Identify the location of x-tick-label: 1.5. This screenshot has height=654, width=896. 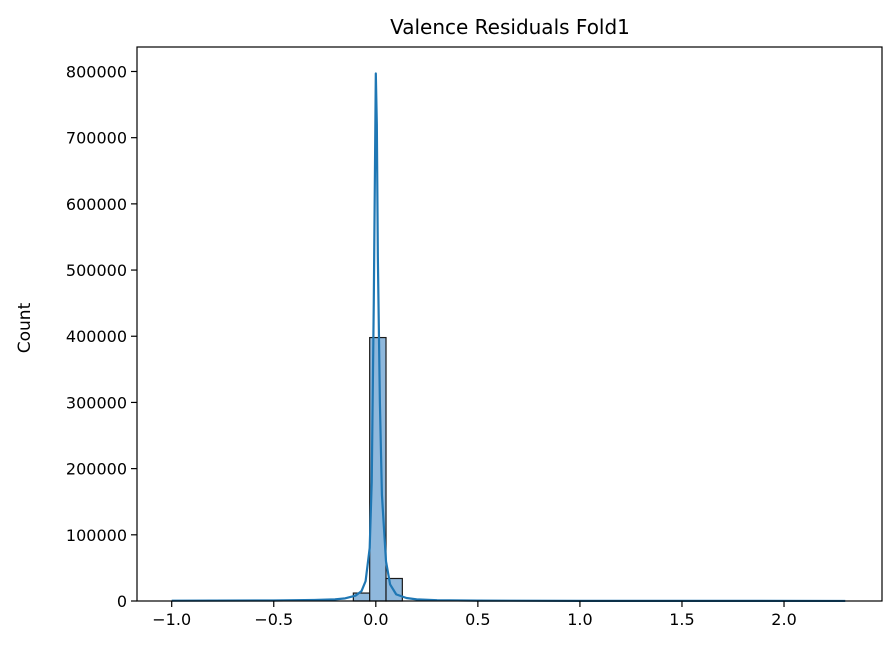
(681, 619).